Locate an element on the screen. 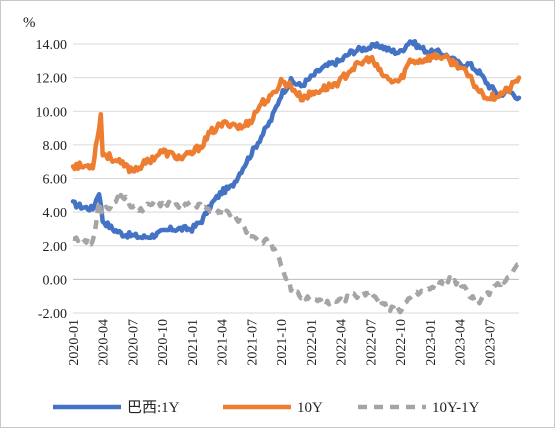  legend-label: 10Y is located at coordinates (310, 408).